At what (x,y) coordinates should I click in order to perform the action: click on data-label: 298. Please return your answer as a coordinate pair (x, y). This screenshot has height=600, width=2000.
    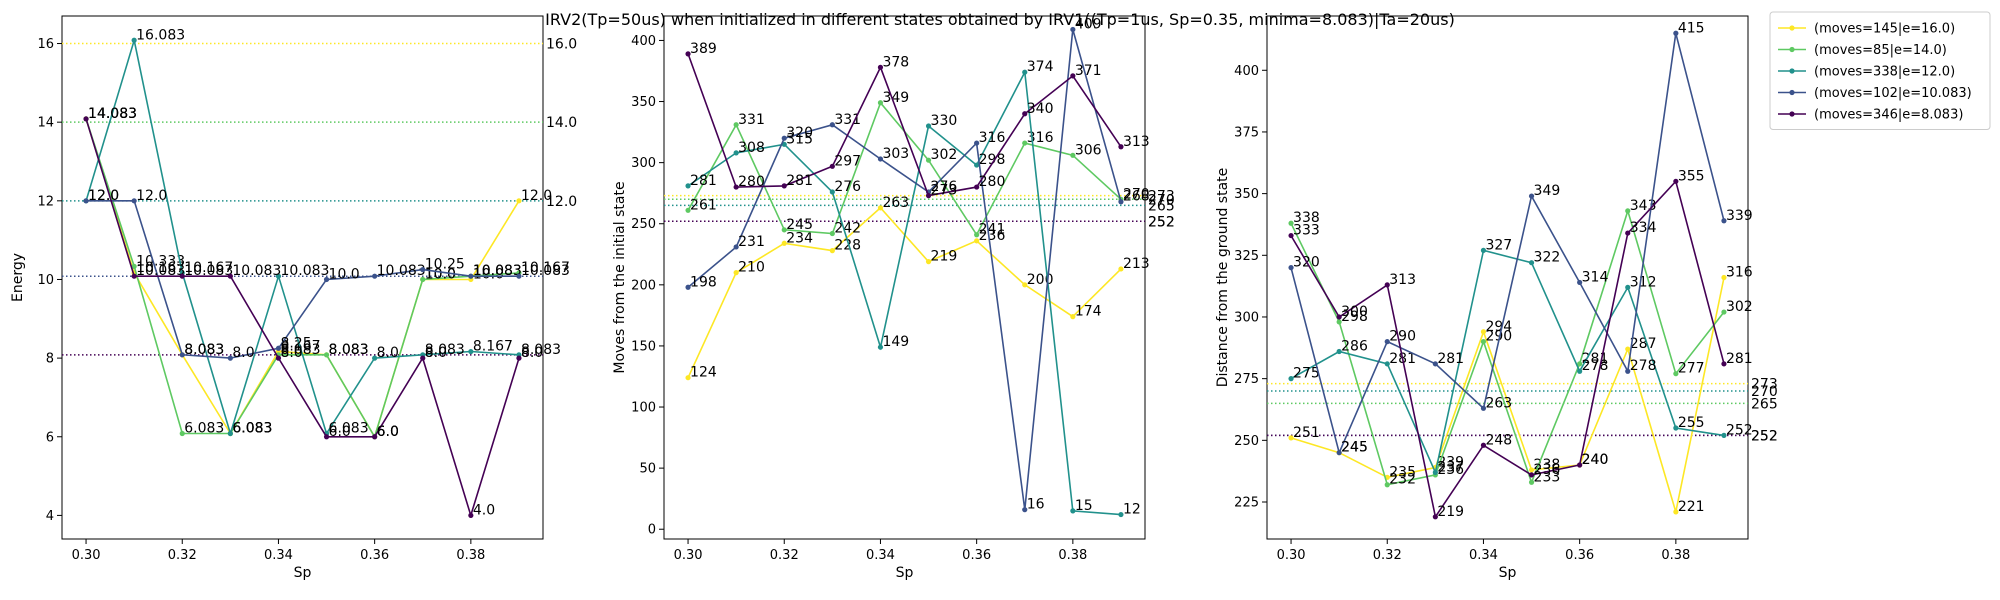
    Looking at the image, I should click on (1354, 317).